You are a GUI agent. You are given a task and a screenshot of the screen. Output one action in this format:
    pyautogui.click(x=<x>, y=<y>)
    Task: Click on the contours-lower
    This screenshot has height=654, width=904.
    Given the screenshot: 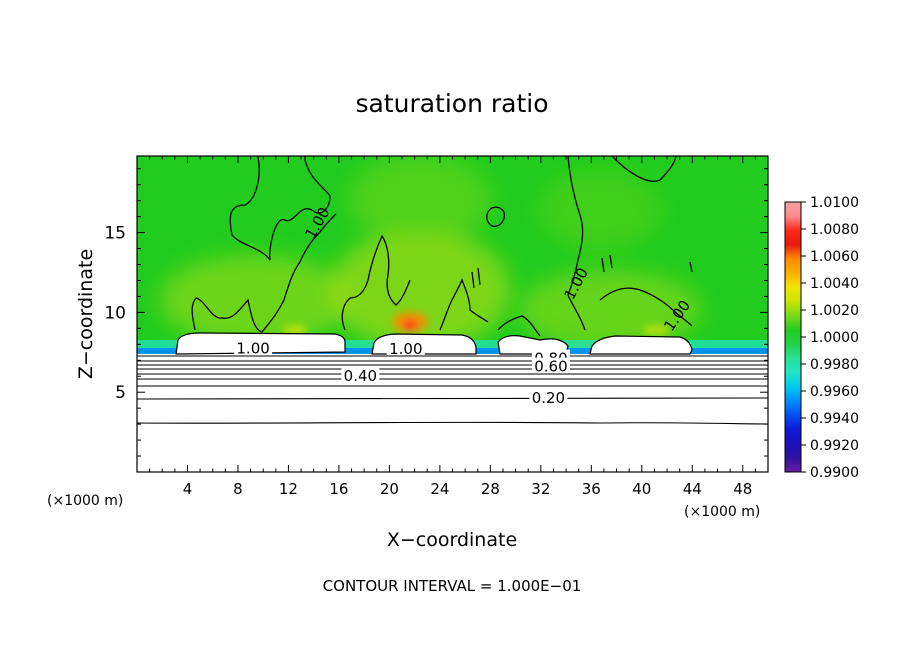 What is the action you would take?
    pyautogui.click(x=452, y=390)
    